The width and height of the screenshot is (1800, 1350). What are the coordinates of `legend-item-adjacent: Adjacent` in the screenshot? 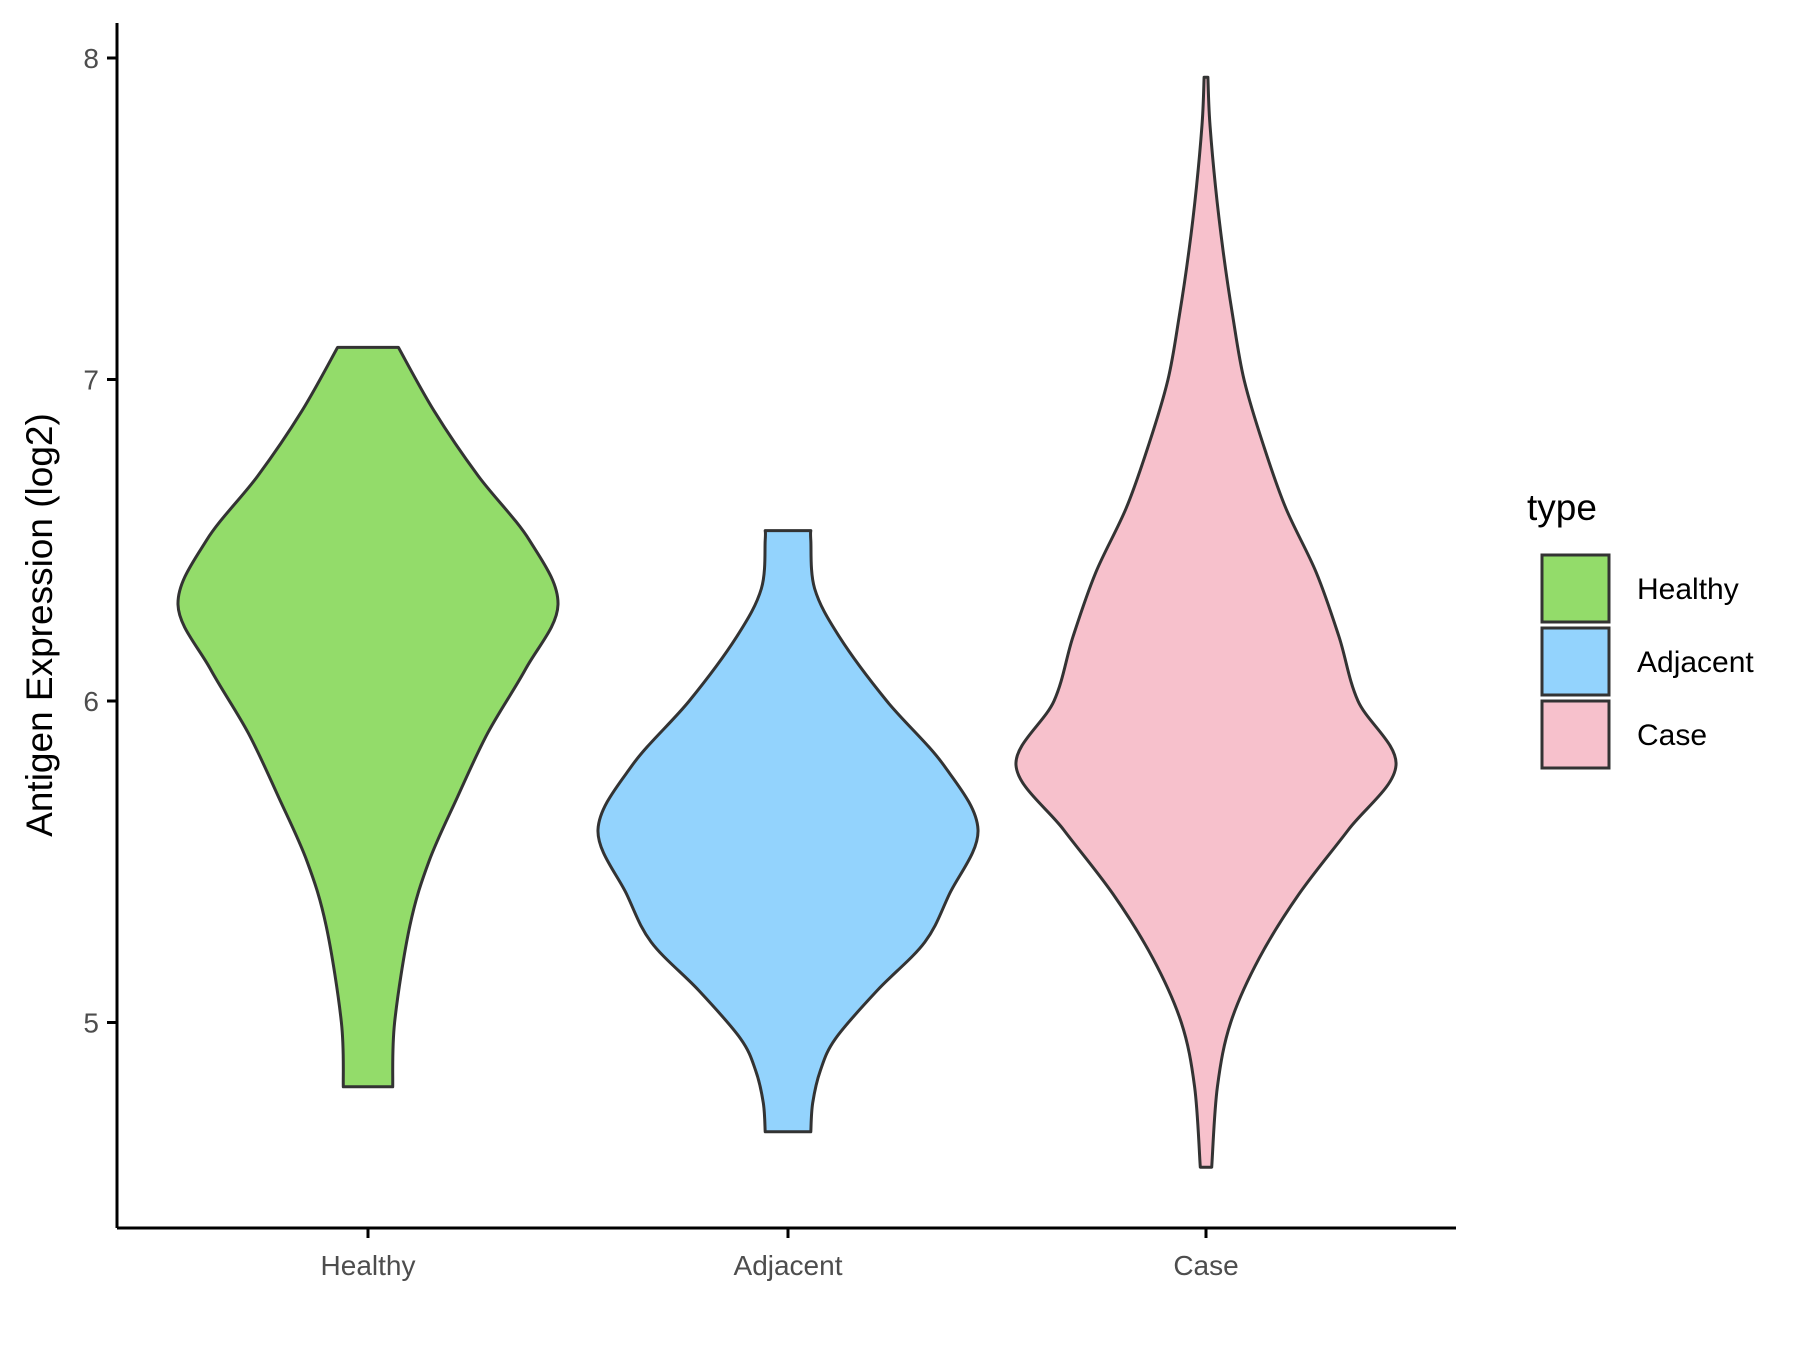 It's located at (1647, 661).